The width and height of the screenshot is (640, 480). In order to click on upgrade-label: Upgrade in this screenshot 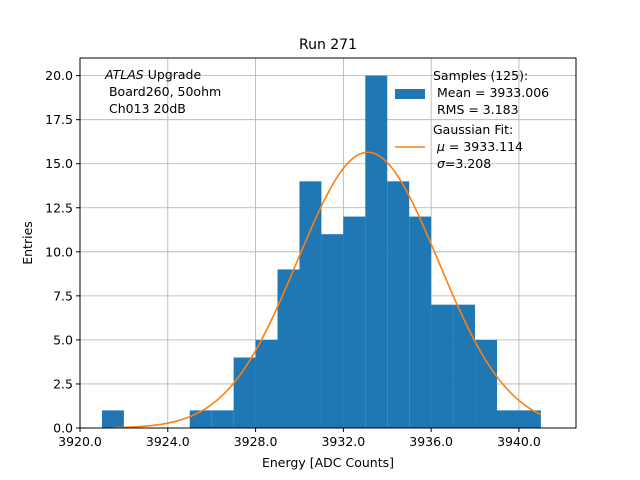, I will do `click(173, 74)`.